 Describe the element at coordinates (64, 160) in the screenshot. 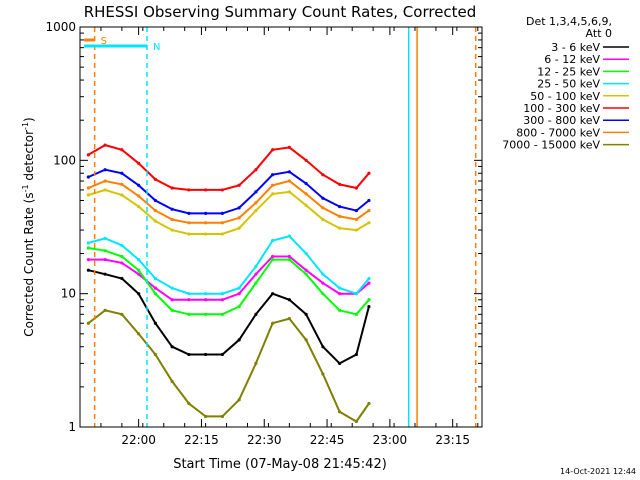

I see `y-tick-label: 100` at that location.